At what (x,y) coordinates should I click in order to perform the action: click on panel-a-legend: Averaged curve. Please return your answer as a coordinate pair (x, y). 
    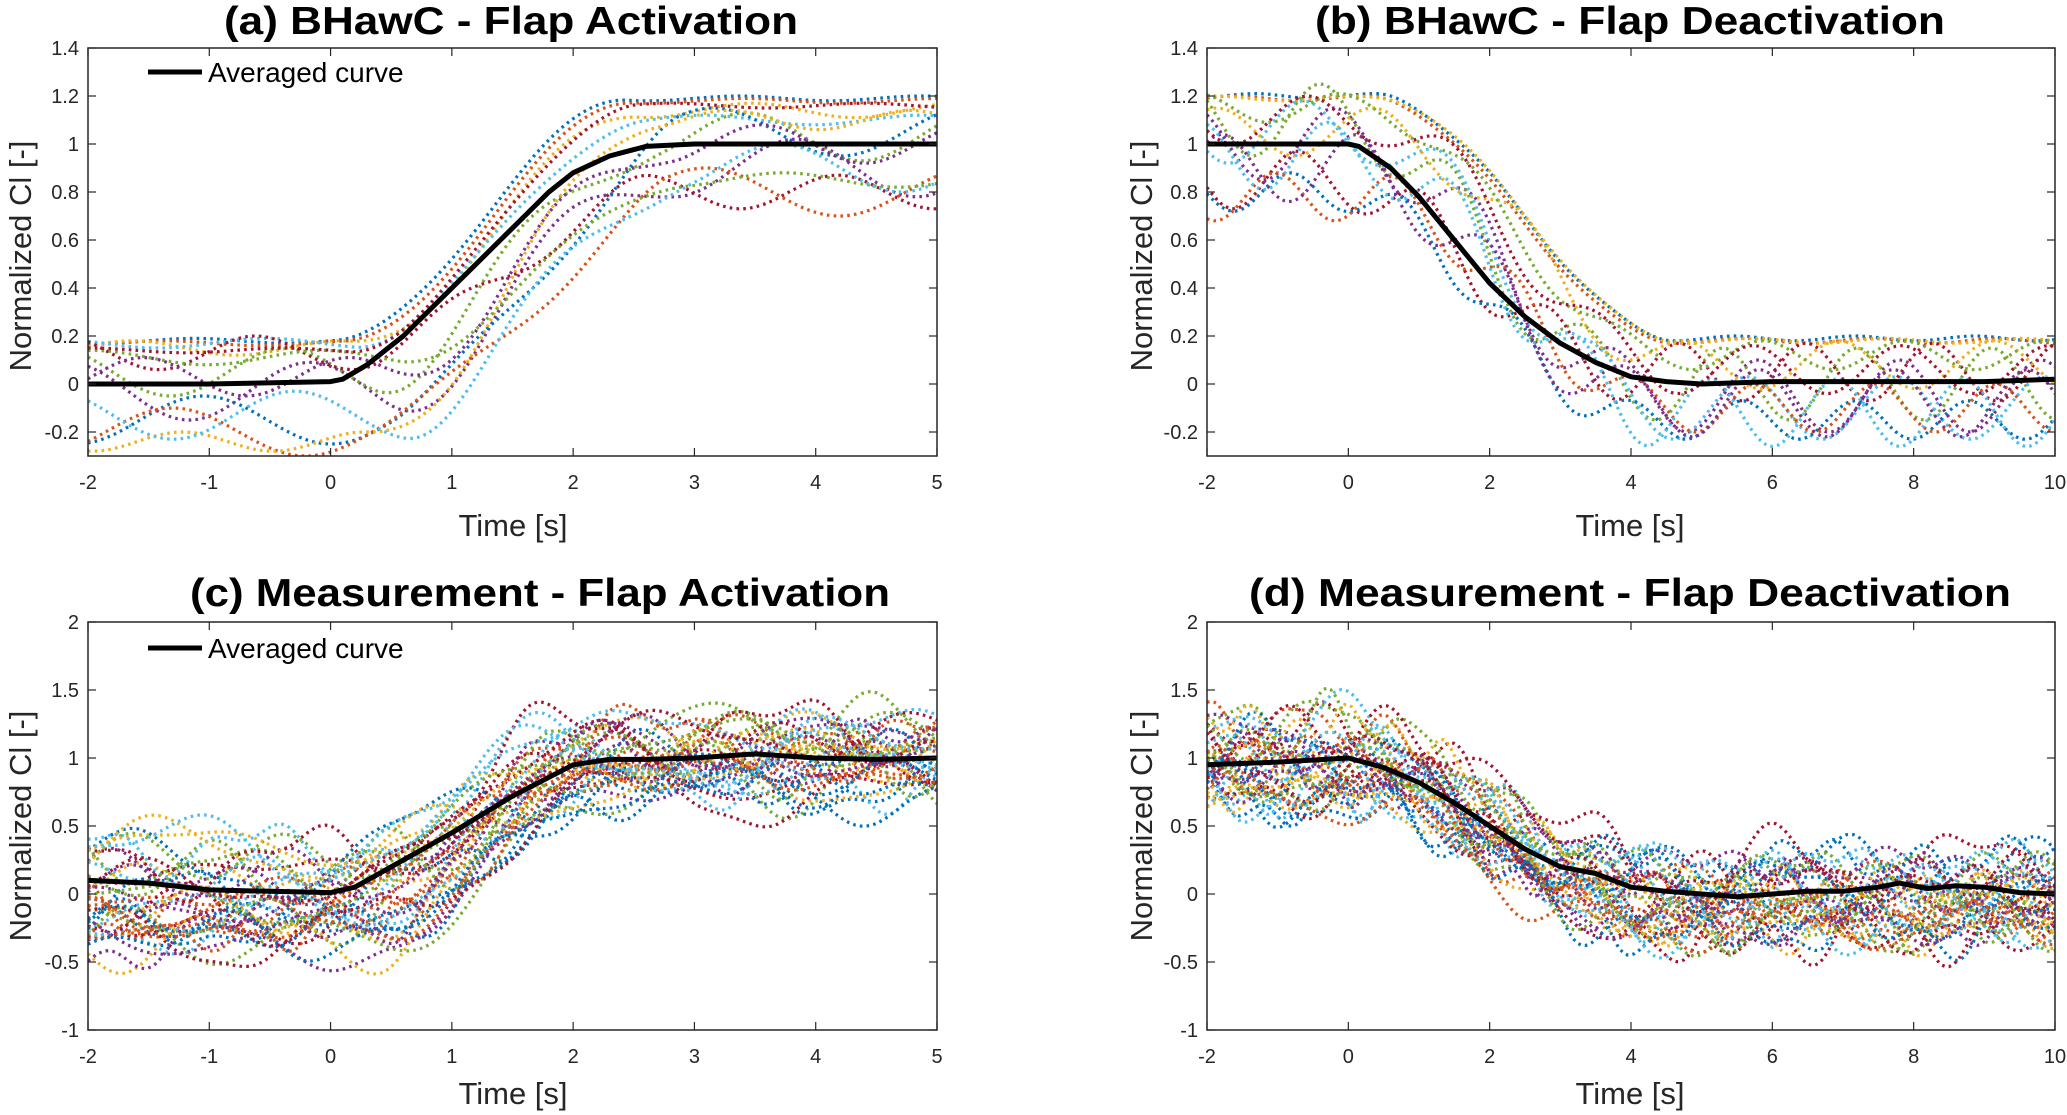
    Looking at the image, I should click on (276, 72).